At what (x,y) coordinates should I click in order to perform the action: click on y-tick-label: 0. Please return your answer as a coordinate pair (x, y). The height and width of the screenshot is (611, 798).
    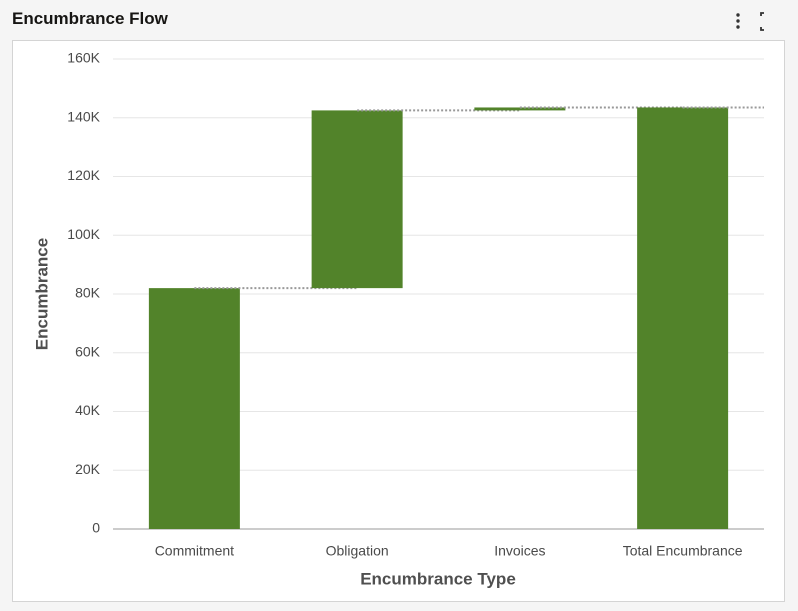
    Looking at the image, I should click on (96, 528).